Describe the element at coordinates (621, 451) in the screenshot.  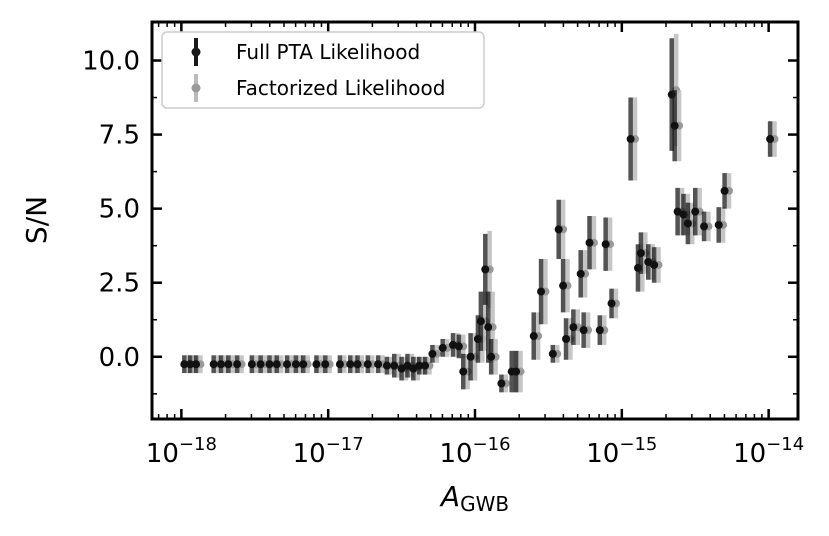
I see `x-tick-label: 10−15` at that location.